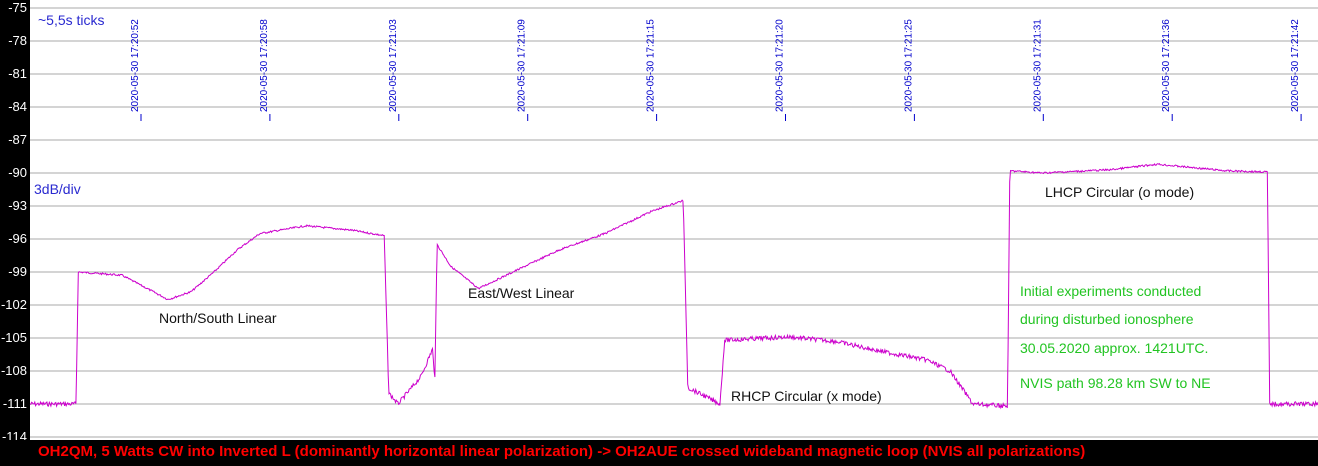  Describe the element at coordinates (1295, 65) in the screenshot. I see `time-tick-label: 2020-05-30 17:21:42` at that location.